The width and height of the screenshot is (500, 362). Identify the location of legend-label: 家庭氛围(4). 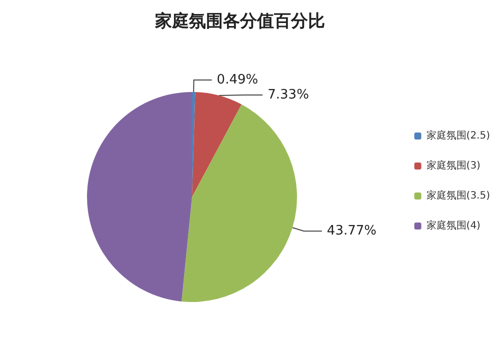
(453, 226).